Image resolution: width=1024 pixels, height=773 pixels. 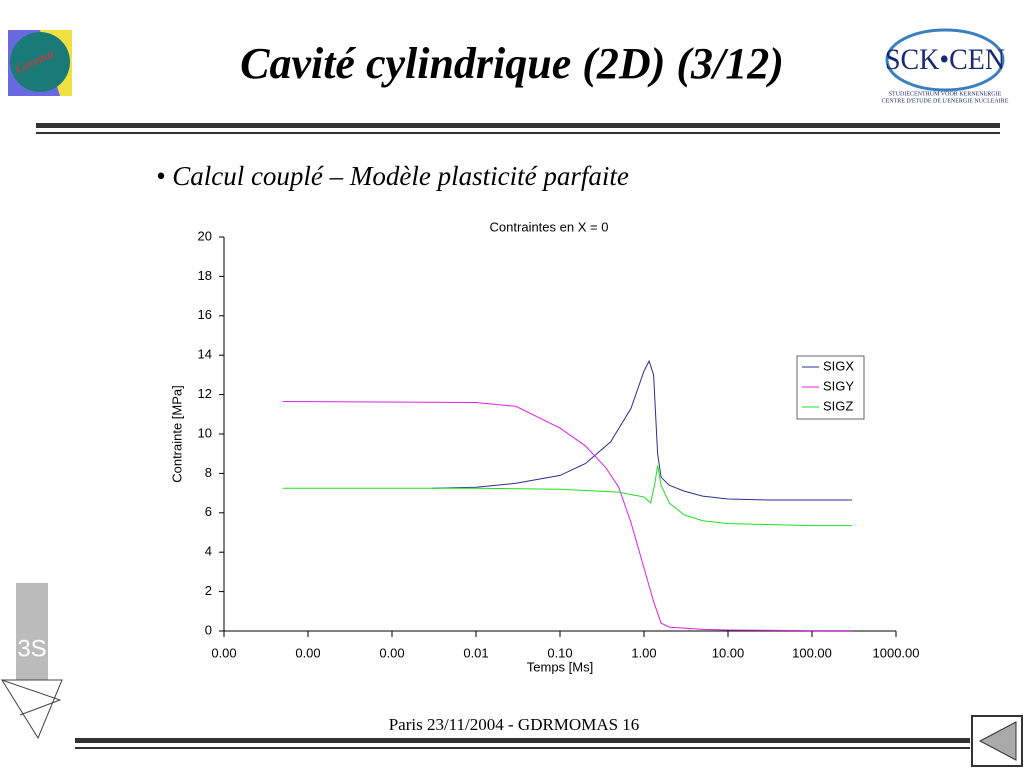 What do you see at coordinates (208, 629) in the screenshot?
I see `y-tick-label: 0` at bounding box center [208, 629].